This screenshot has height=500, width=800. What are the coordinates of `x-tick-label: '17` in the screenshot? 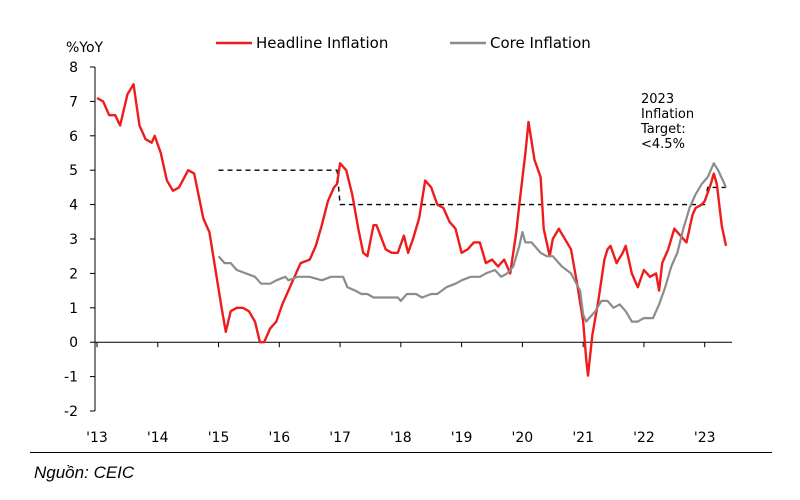 It's located at (340, 438).